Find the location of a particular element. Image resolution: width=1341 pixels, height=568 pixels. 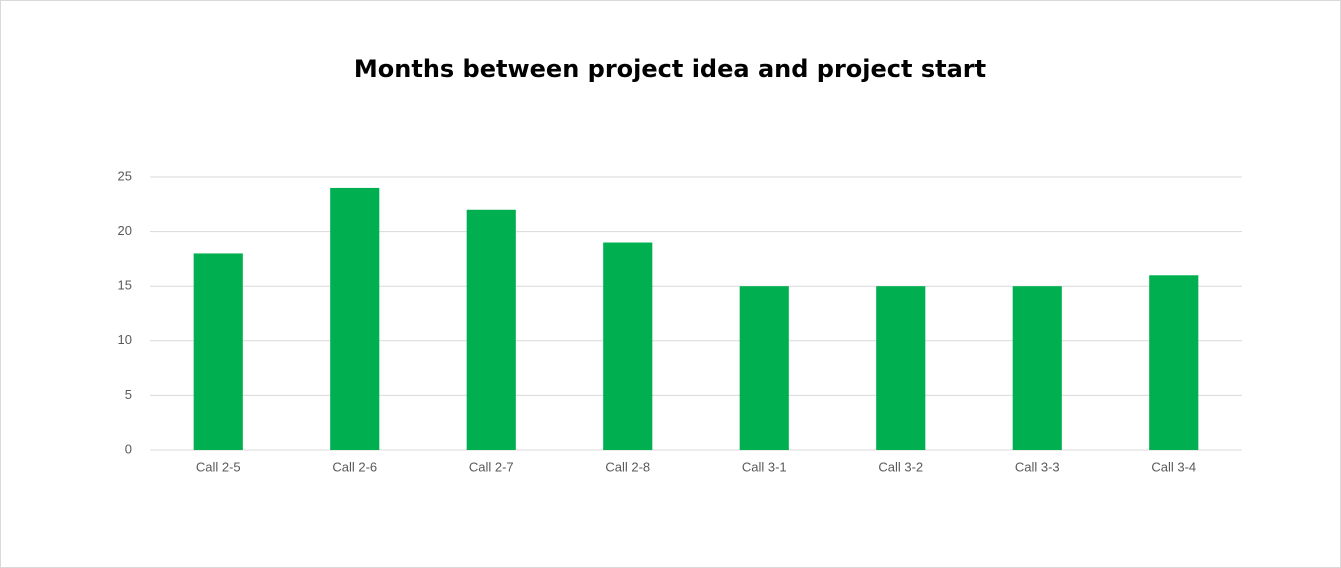

y-tick-label: 0 is located at coordinates (128, 448).